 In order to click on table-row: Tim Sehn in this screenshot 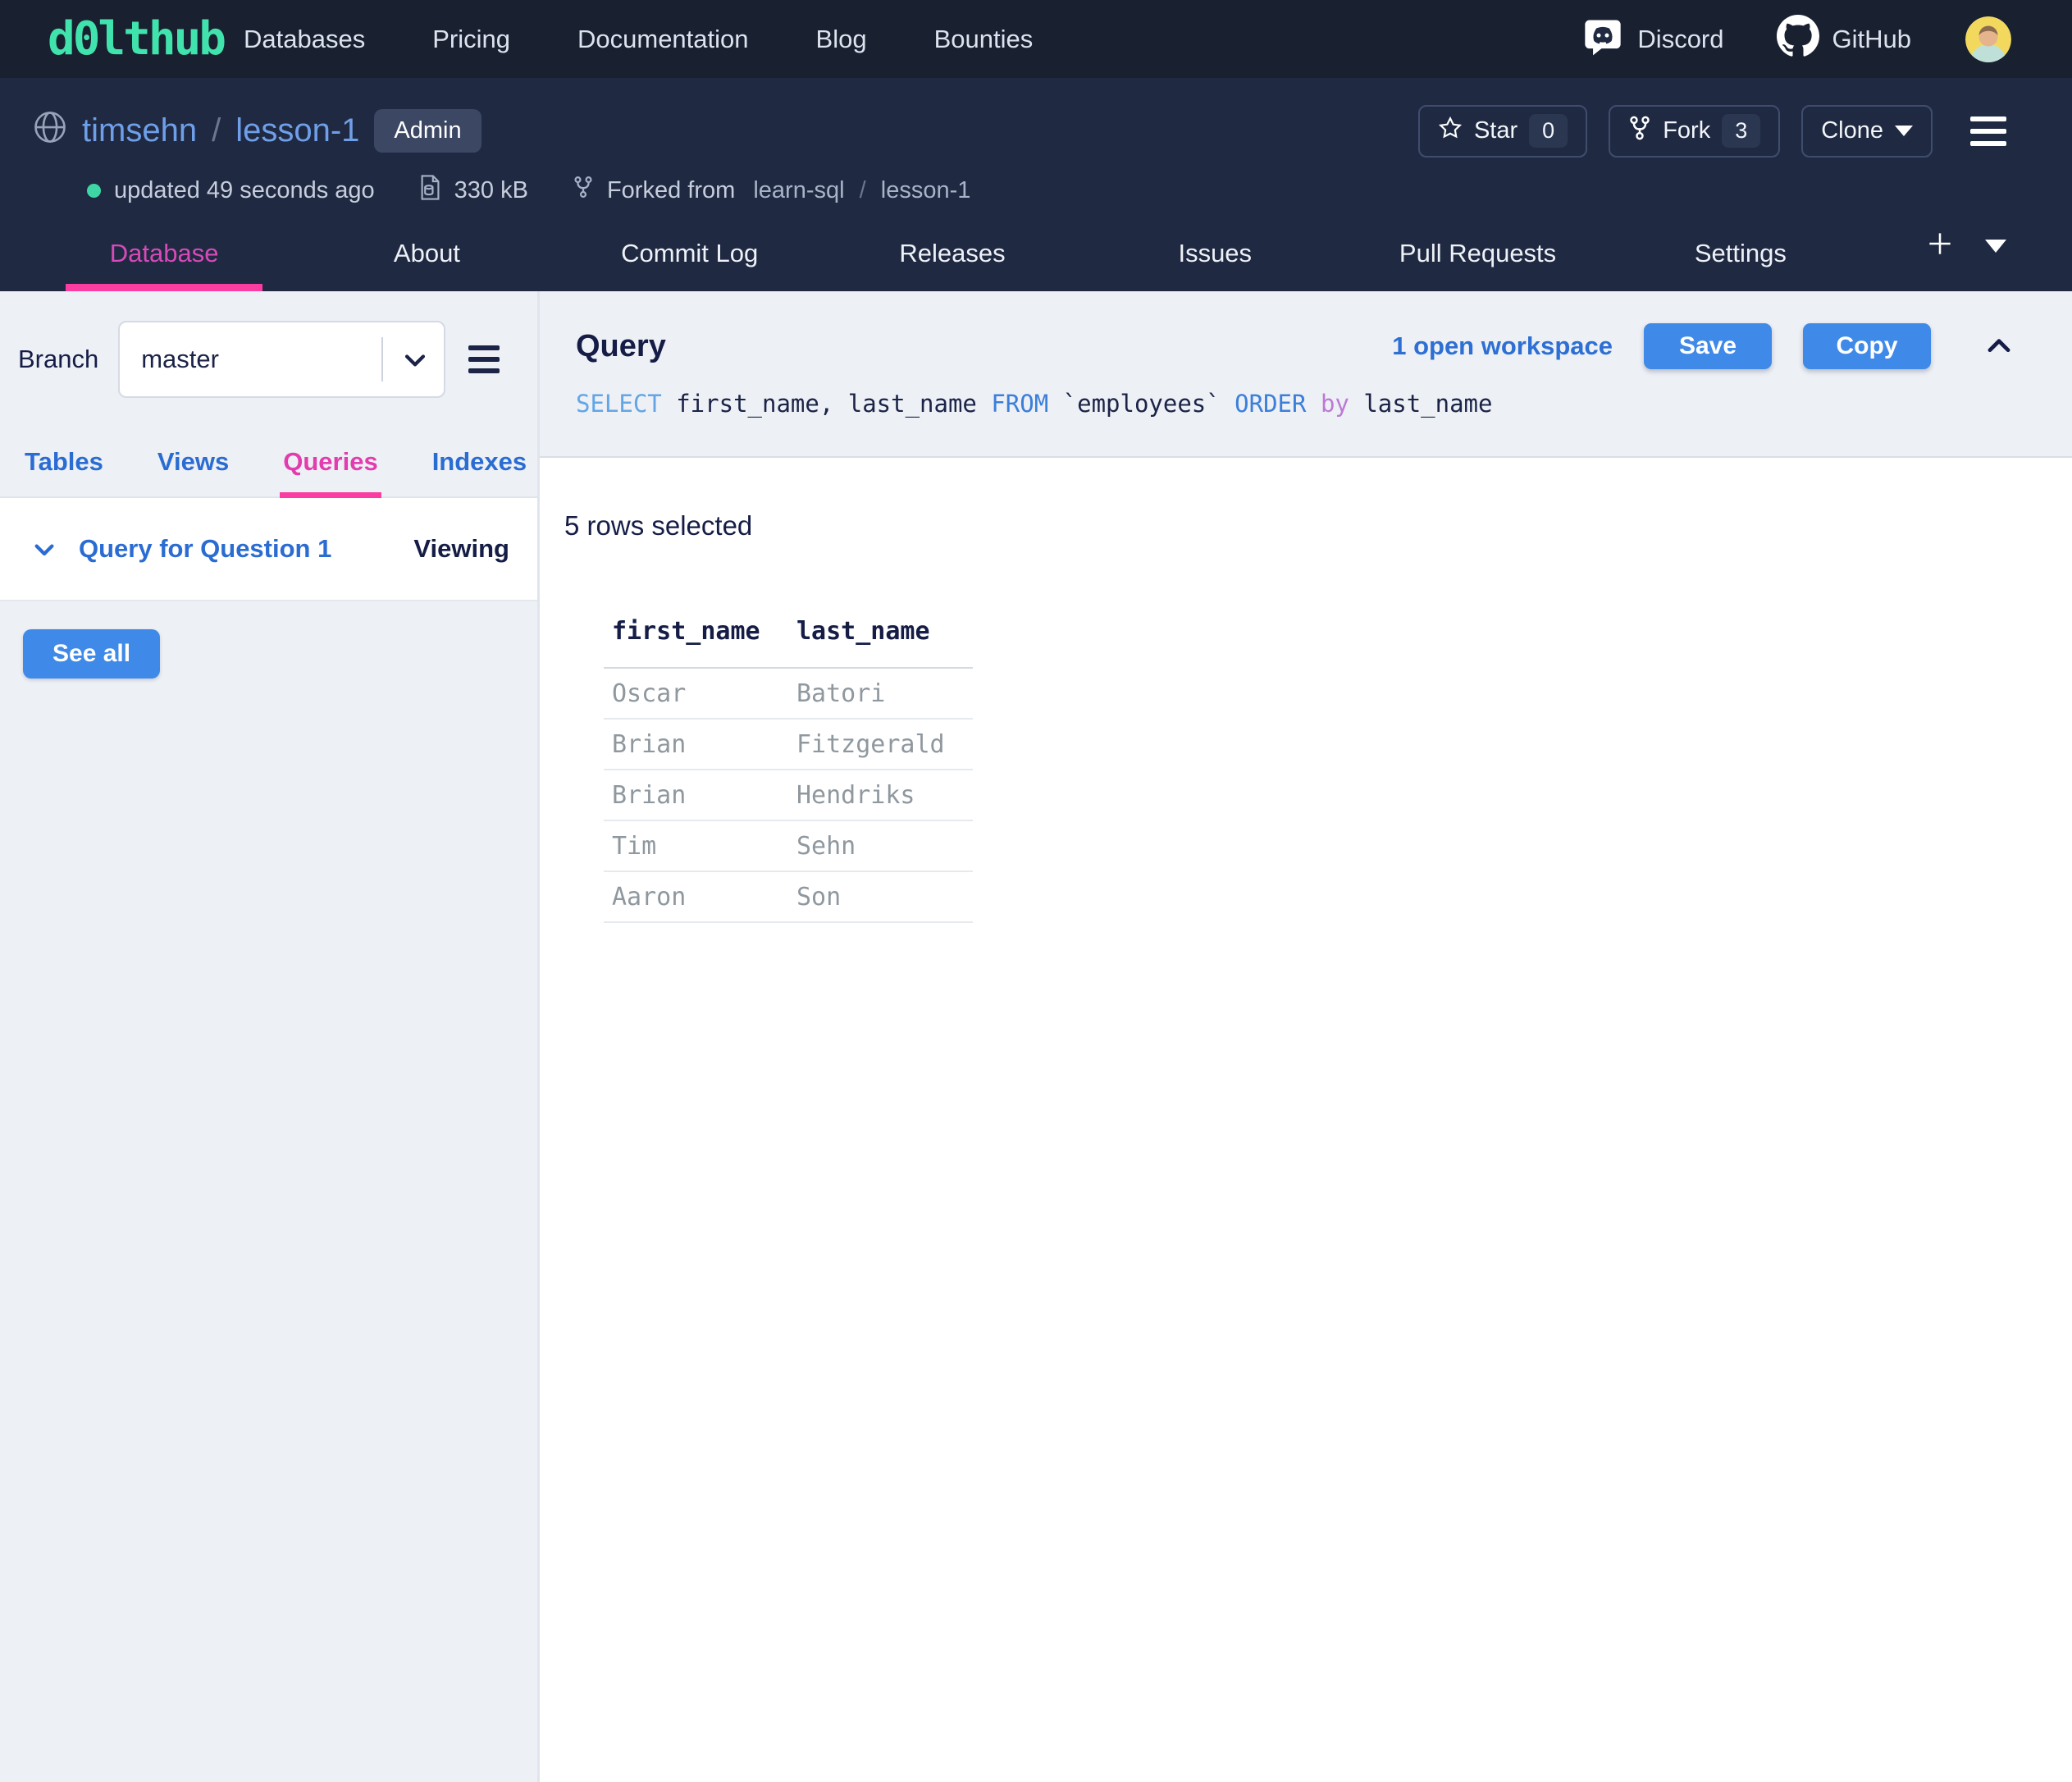, I will do `click(788, 846)`.